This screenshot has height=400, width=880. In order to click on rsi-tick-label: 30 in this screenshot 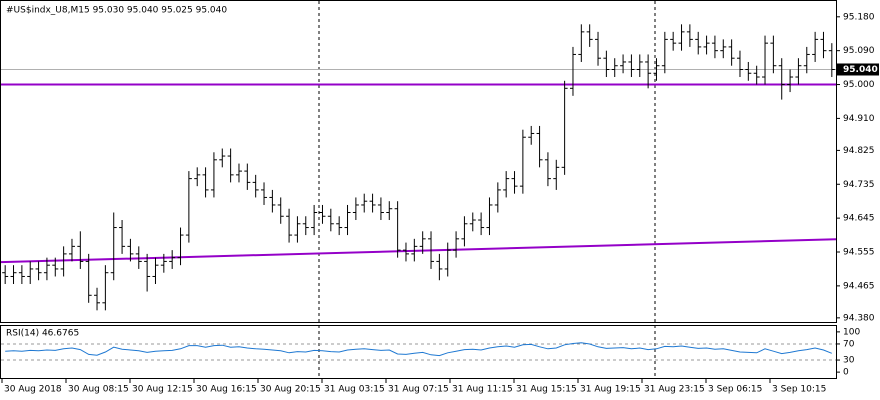, I will do `click(849, 361)`.